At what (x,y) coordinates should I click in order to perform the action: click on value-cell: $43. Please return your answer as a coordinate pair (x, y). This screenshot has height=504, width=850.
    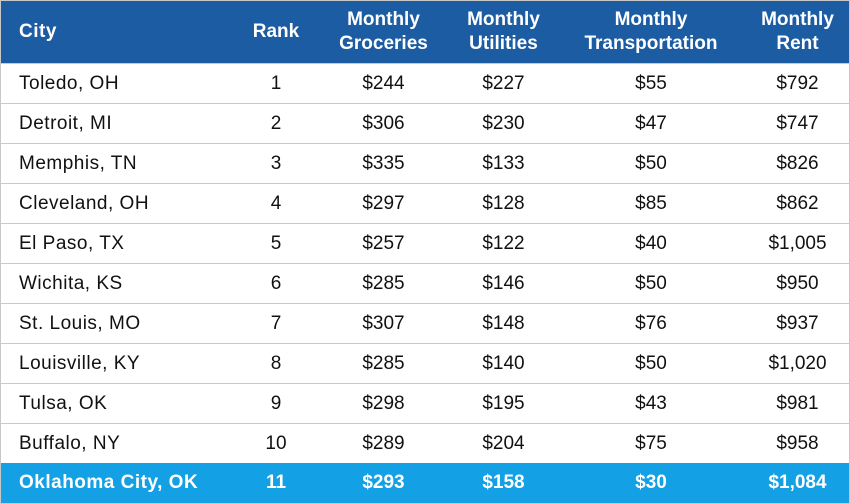
    Looking at the image, I should click on (651, 403).